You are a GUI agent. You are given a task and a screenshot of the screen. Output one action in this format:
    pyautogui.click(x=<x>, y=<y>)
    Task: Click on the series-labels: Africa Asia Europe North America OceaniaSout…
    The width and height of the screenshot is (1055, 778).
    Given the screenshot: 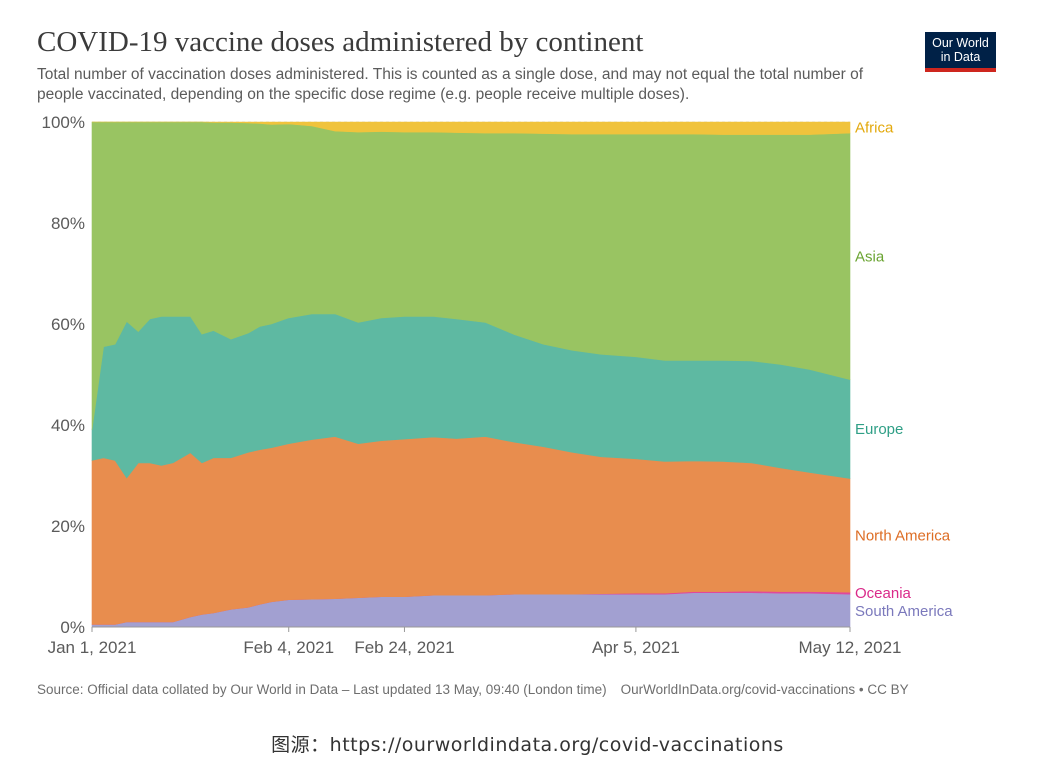 What is the action you would take?
    pyautogui.click(x=904, y=370)
    